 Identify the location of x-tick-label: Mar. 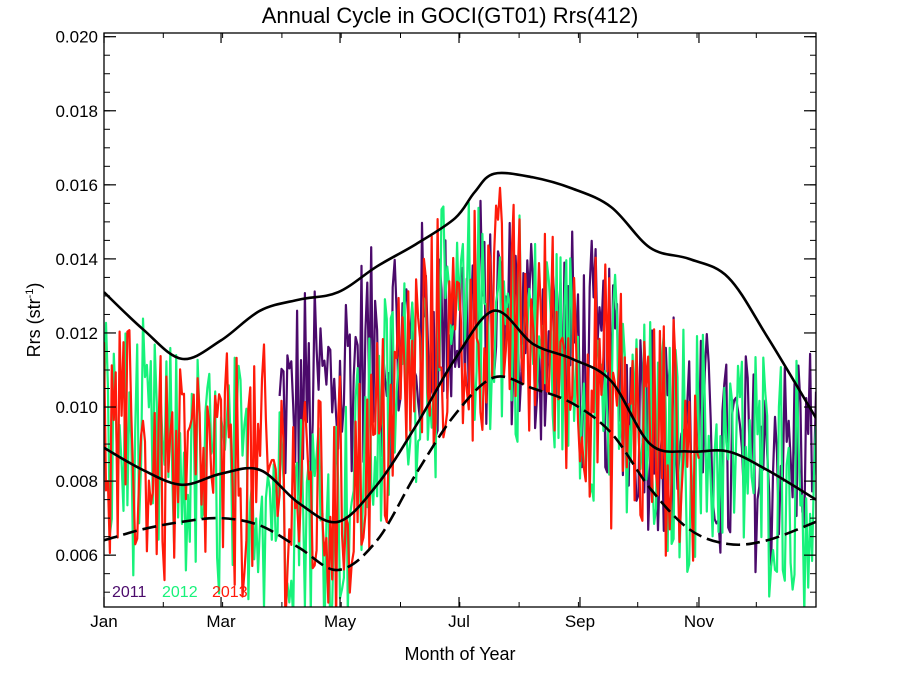
(221, 621).